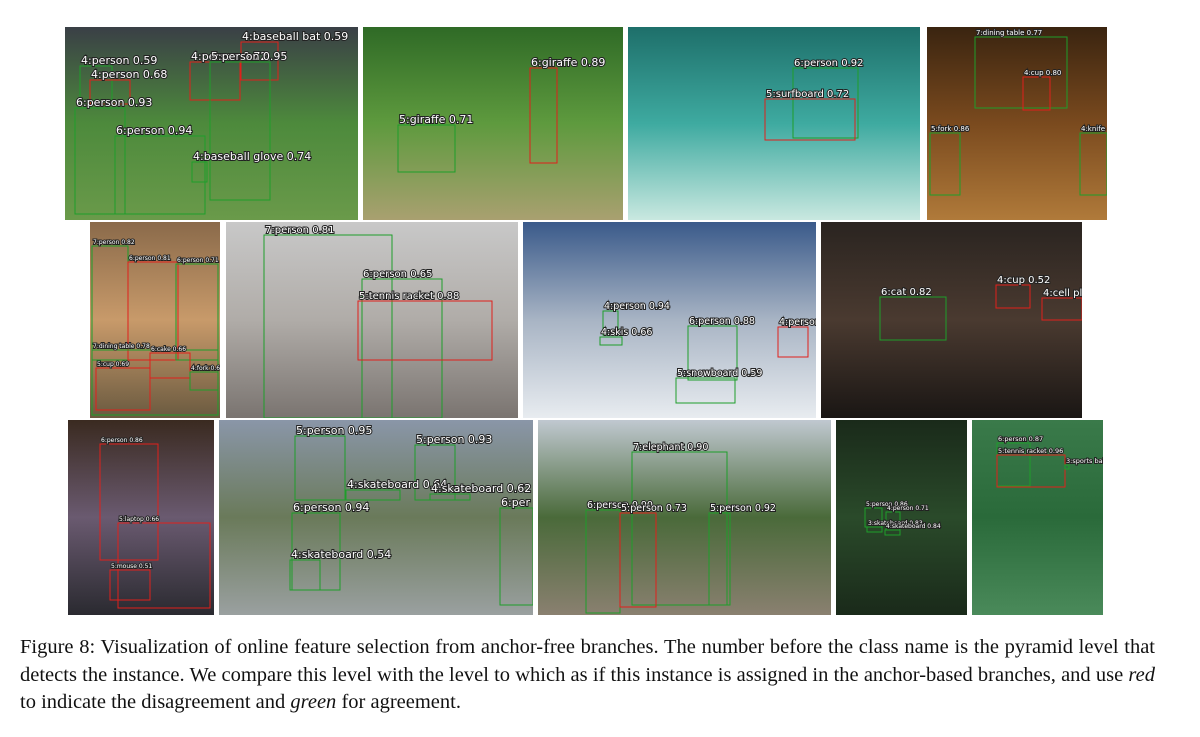 Image resolution: width=1200 pixels, height=737 pixels. Describe the element at coordinates (743, 508) in the screenshot. I see `detection-label: 5:person 0.92` at that location.